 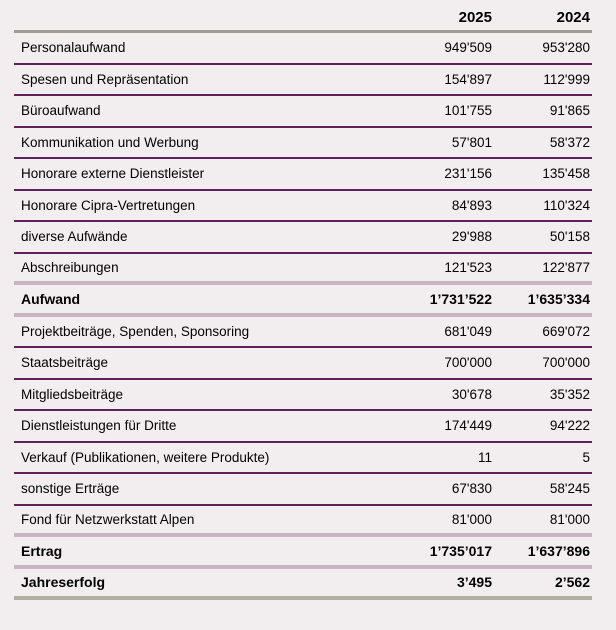 I want to click on value-2025: 81'000, so click(x=471, y=519).